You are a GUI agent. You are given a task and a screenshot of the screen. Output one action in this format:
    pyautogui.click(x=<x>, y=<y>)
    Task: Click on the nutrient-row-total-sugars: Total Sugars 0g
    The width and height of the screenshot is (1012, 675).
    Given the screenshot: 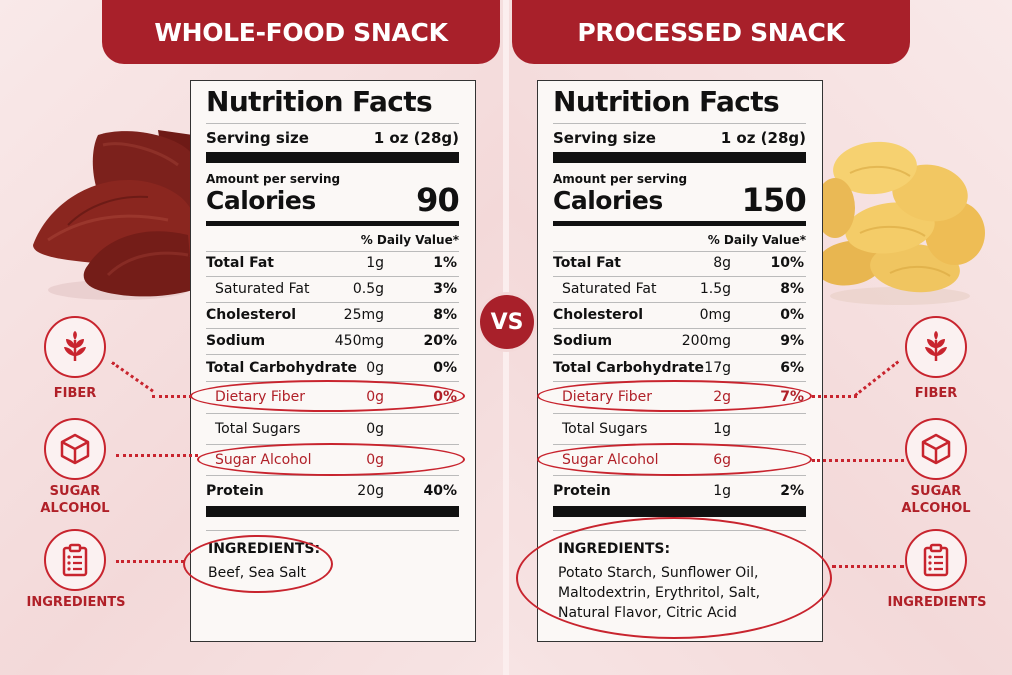 What is the action you would take?
    pyautogui.click(x=332, y=429)
    